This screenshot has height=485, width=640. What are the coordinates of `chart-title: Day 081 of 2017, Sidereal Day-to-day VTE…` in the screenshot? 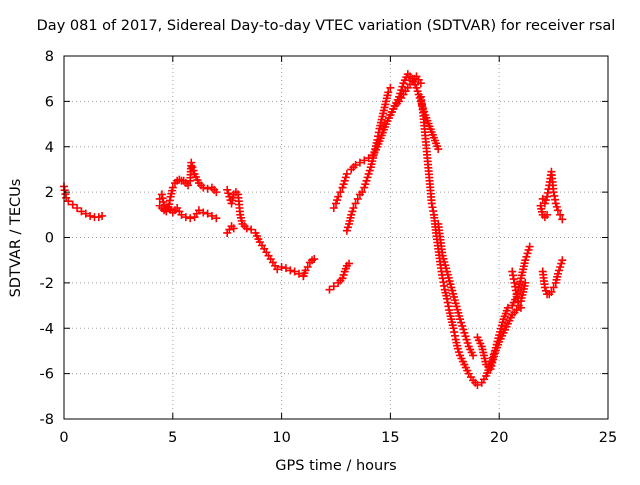 It's located at (326, 26).